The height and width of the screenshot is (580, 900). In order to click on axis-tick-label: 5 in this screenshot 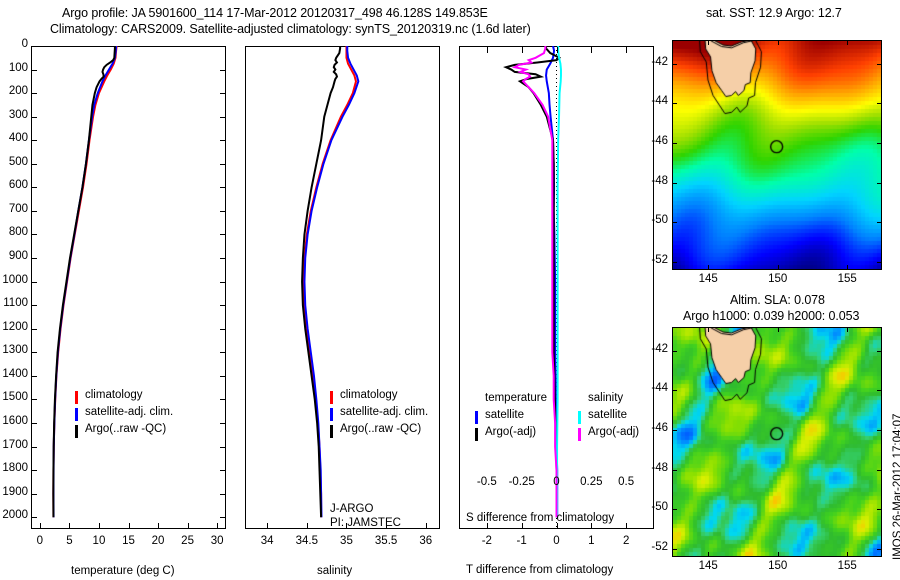, I will do `click(69, 541)`.